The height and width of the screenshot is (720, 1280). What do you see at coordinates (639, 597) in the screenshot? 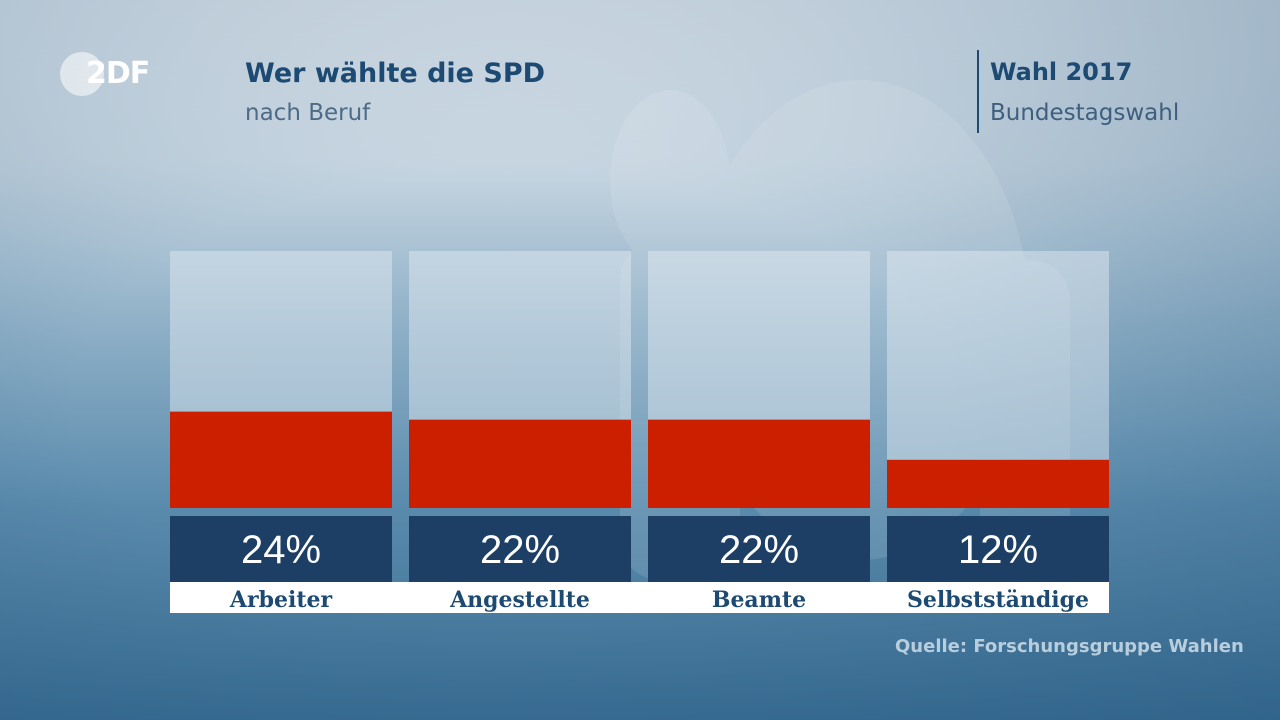
I see `label-strip` at bounding box center [639, 597].